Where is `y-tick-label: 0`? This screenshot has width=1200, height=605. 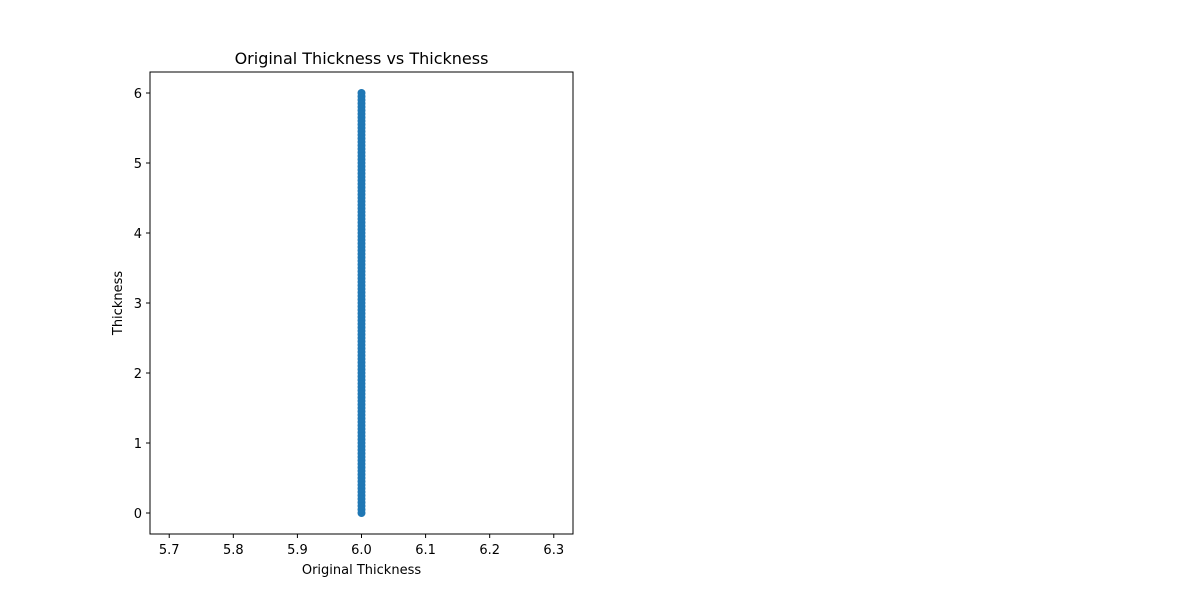 y-tick-label: 0 is located at coordinates (138, 514).